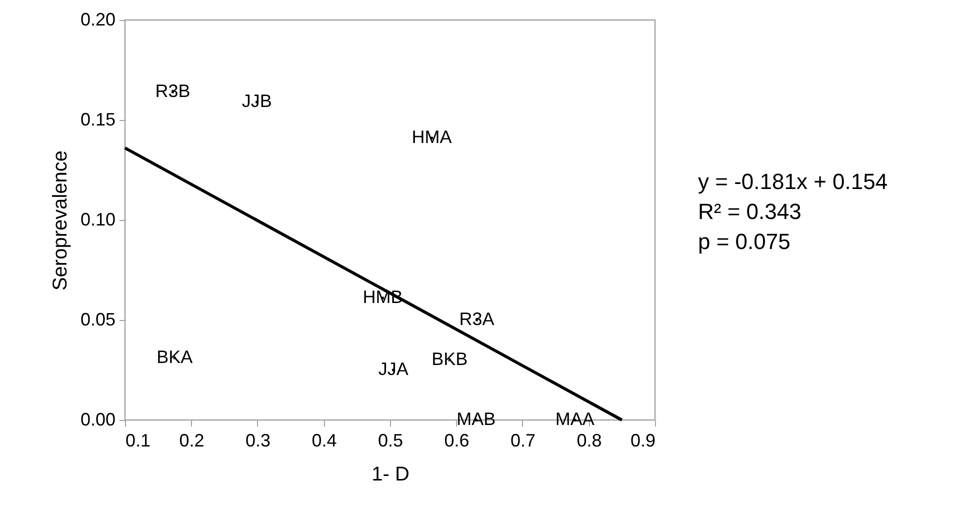 This screenshot has height=519, width=974. Describe the element at coordinates (589, 440) in the screenshot. I see `x-tick-label: 0.8` at that location.